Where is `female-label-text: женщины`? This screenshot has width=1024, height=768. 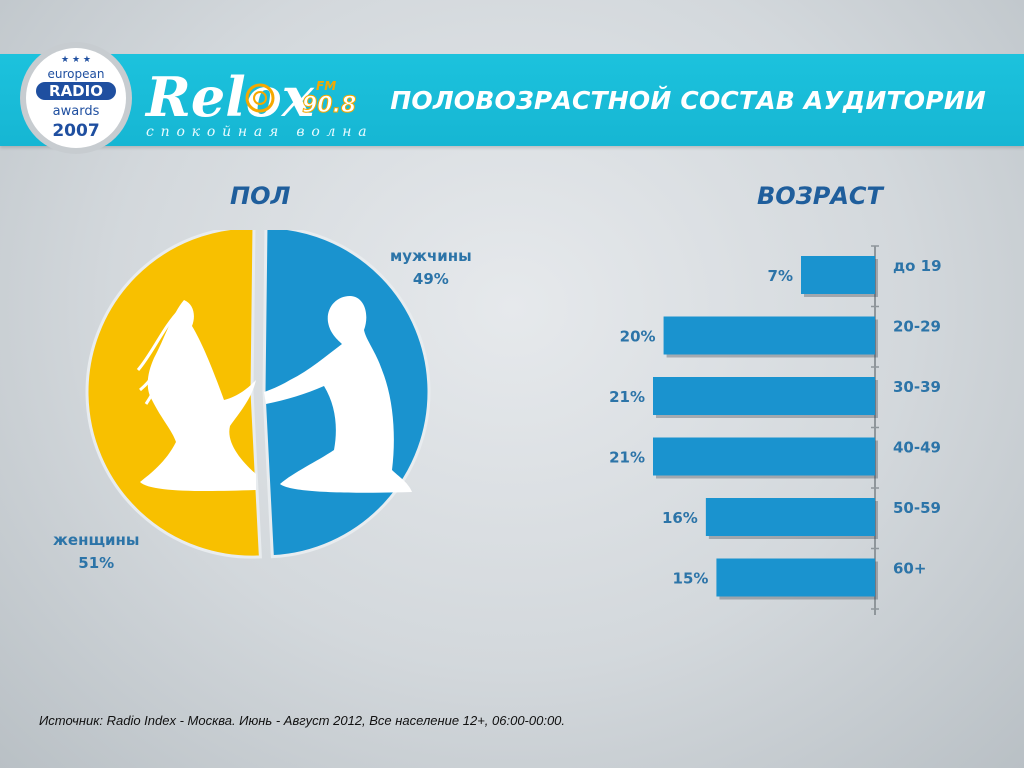
female-label-text: женщины is located at coordinates (96, 540).